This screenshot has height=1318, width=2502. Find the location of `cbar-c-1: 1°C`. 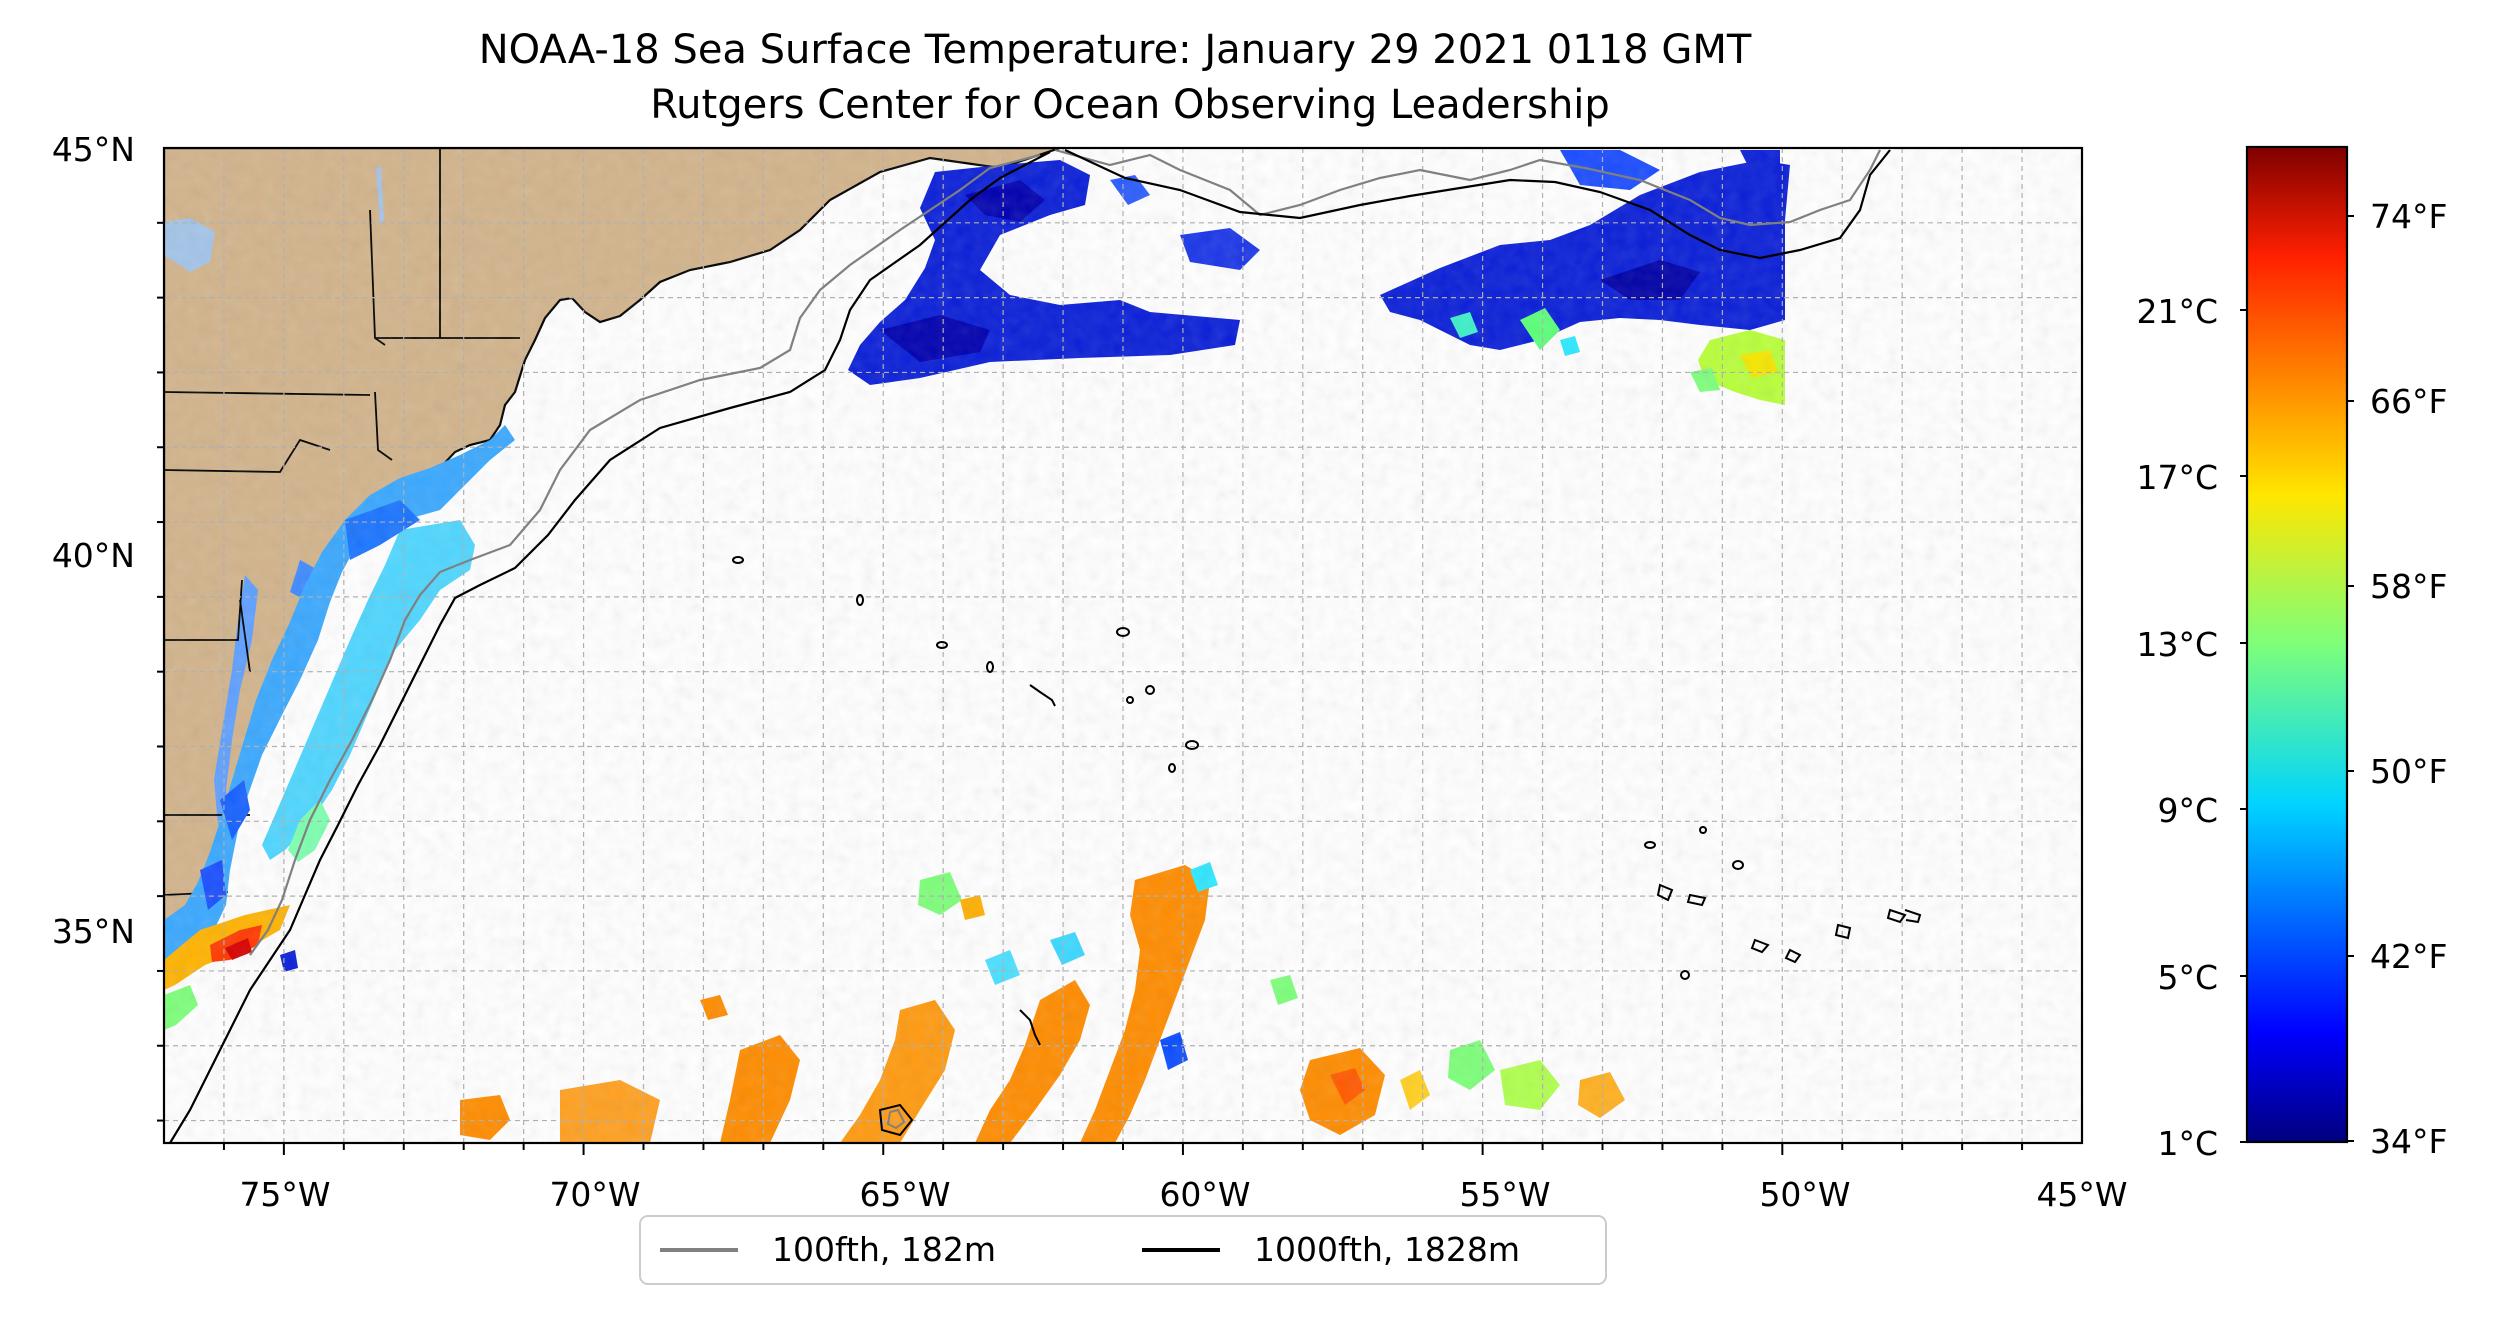

cbar-c-1: 1°C is located at coordinates (2187, 1143).